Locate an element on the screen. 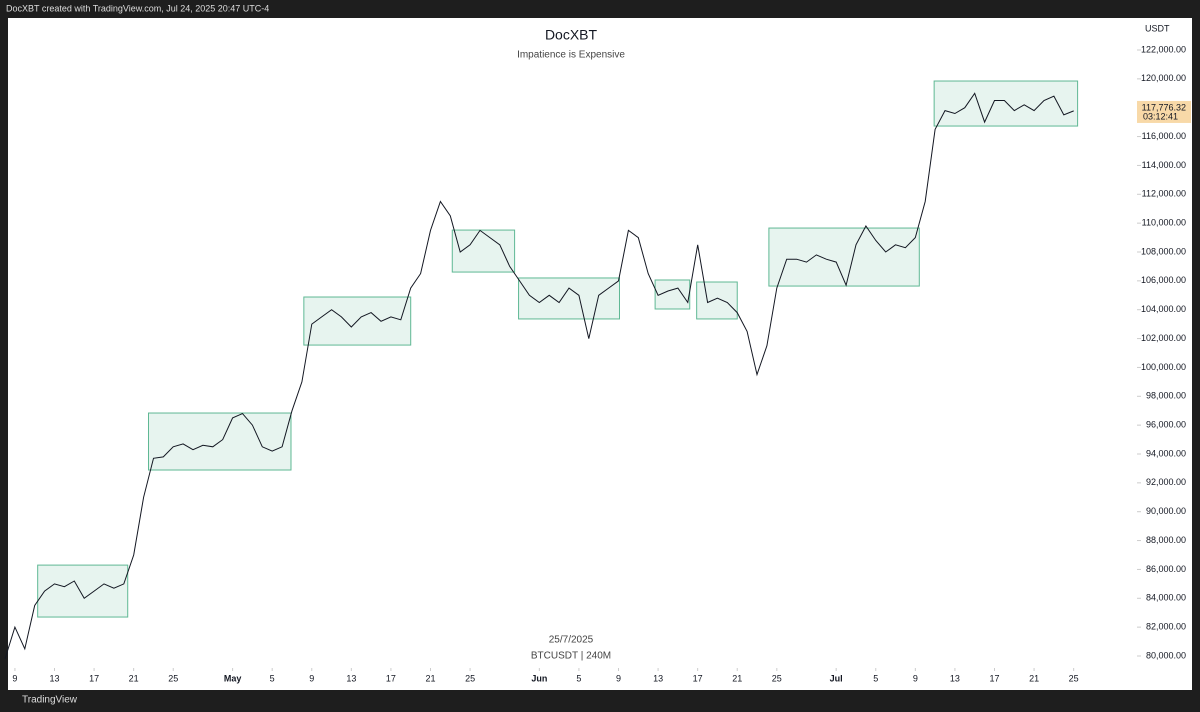 This screenshot has height=712, width=1200. footer: TradingView is located at coordinates (50, 700).